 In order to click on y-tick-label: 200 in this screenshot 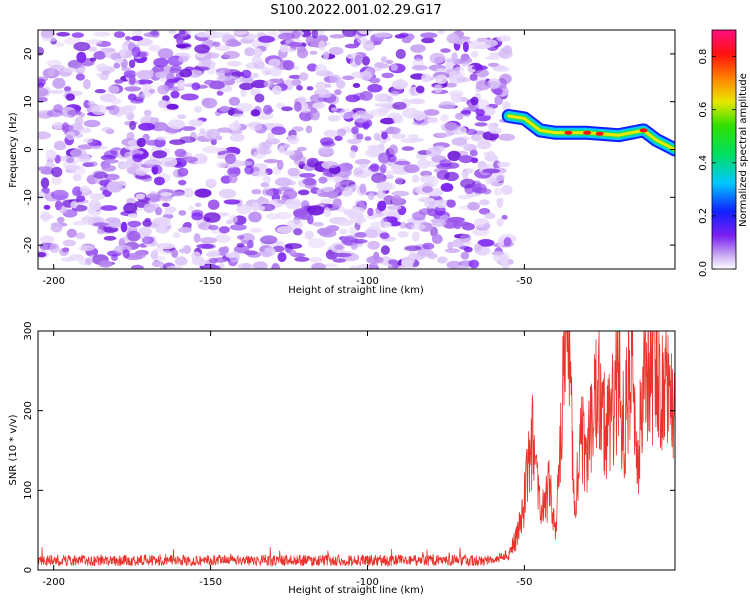, I will do `click(28, 410)`.